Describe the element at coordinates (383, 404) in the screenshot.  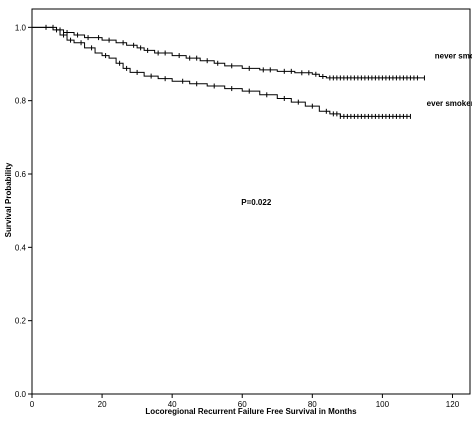
I see `x-tick-label: 100` at that location.